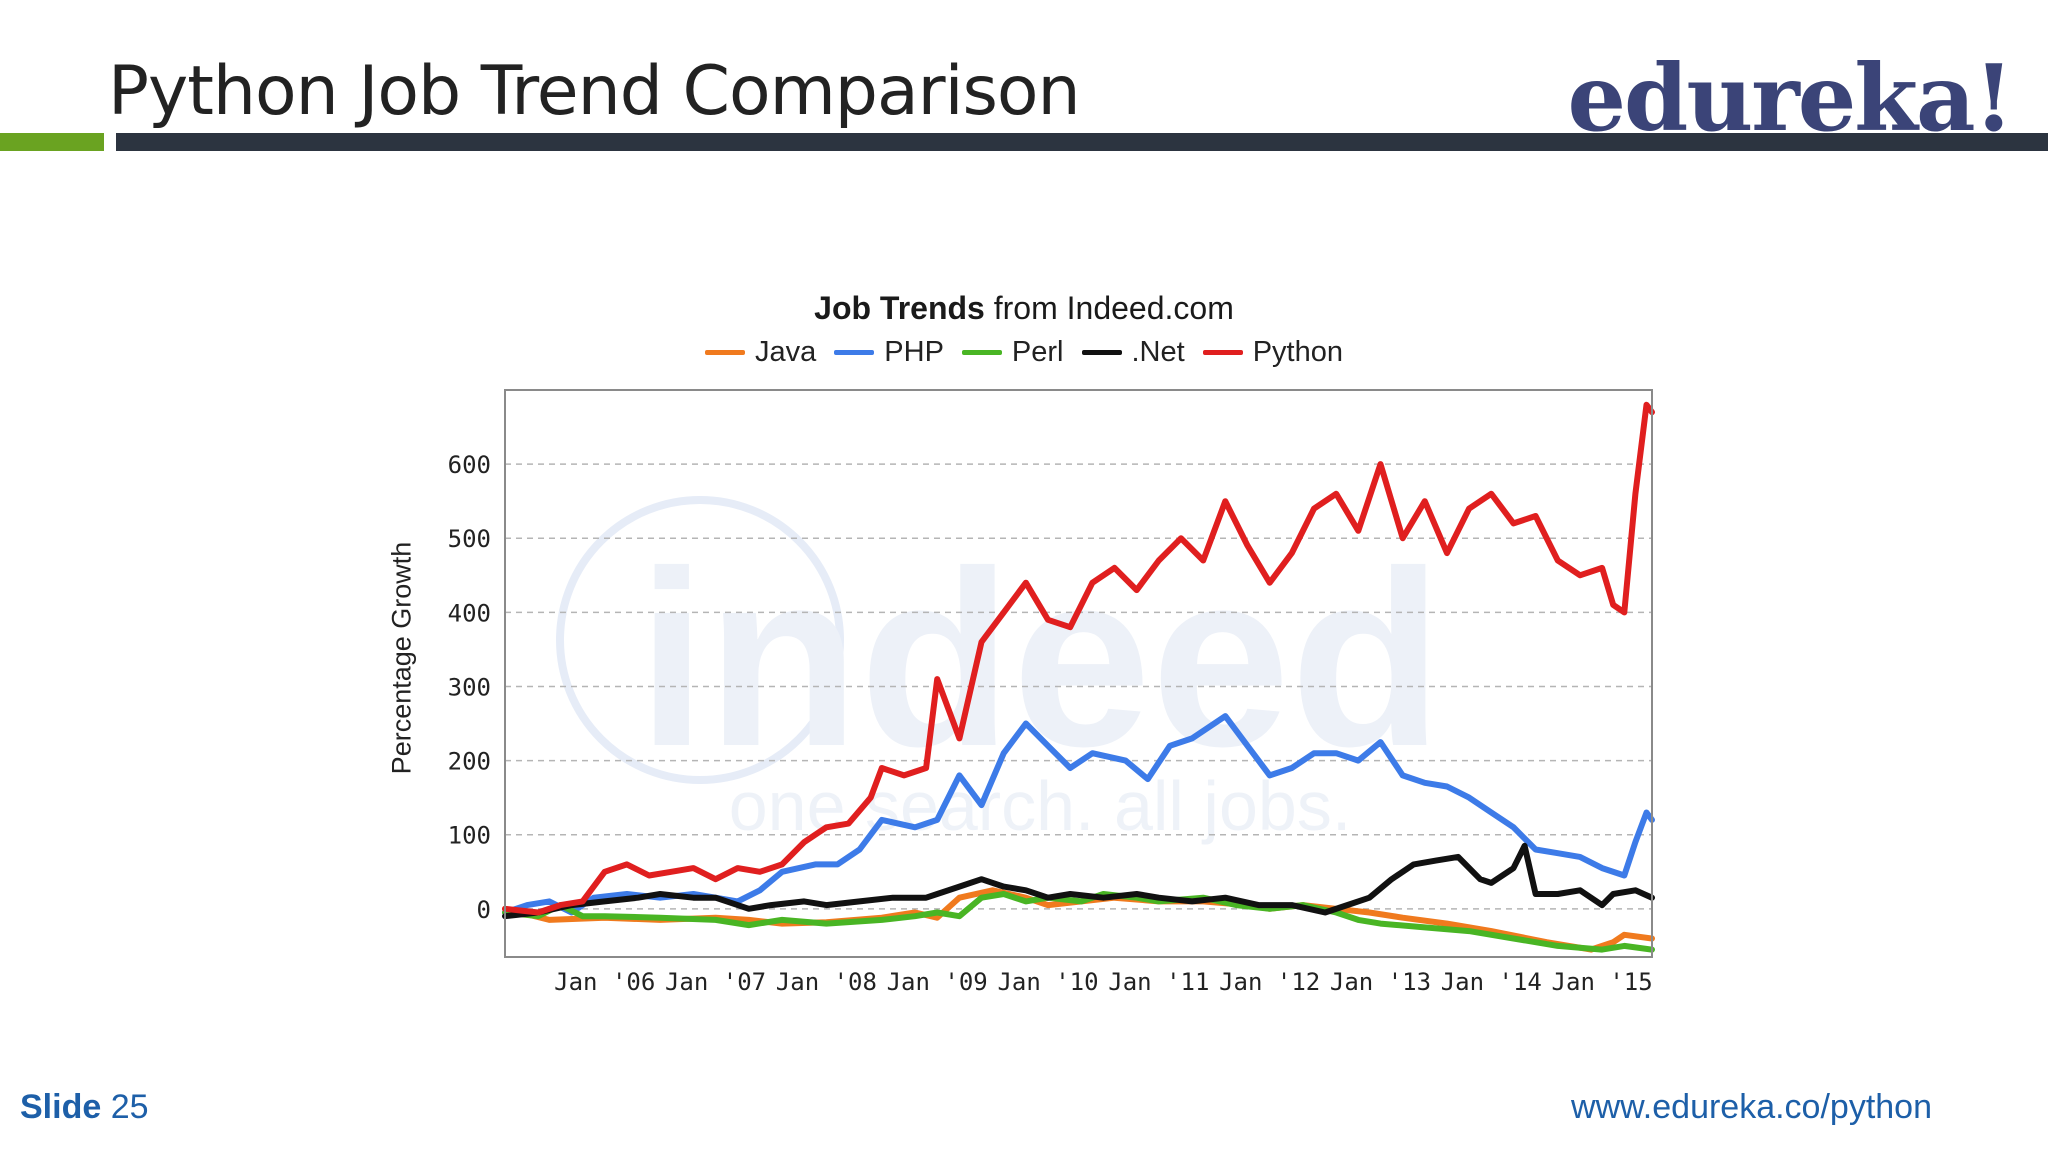 The width and height of the screenshot is (2048, 1152). I want to click on slide-number: Slide 25, so click(84, 1107).